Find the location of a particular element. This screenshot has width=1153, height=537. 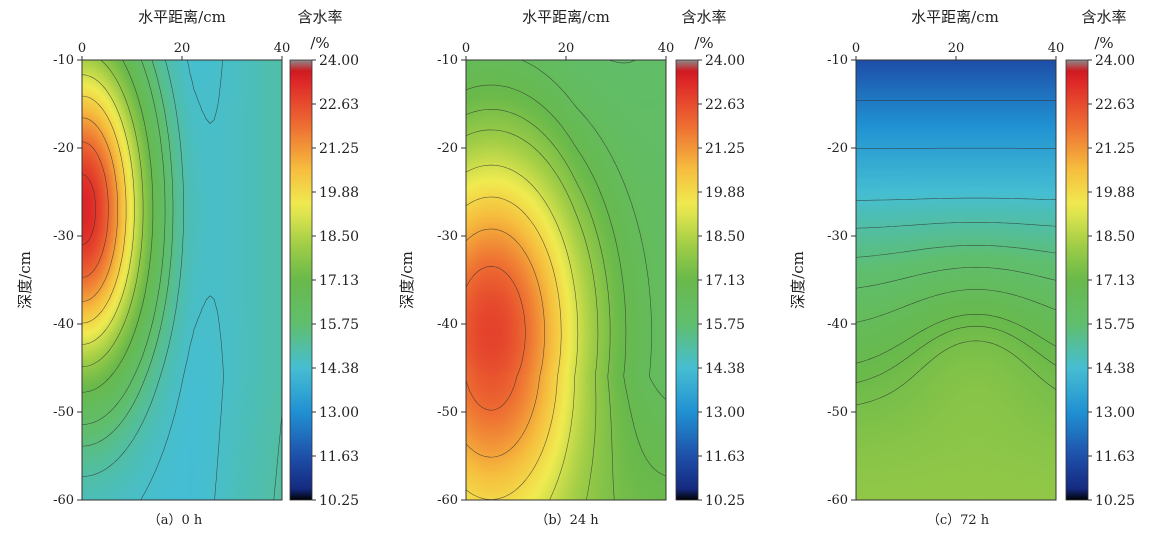

panel-a-x-ticks: 0 20 40 is located at coordinates (184, 50).